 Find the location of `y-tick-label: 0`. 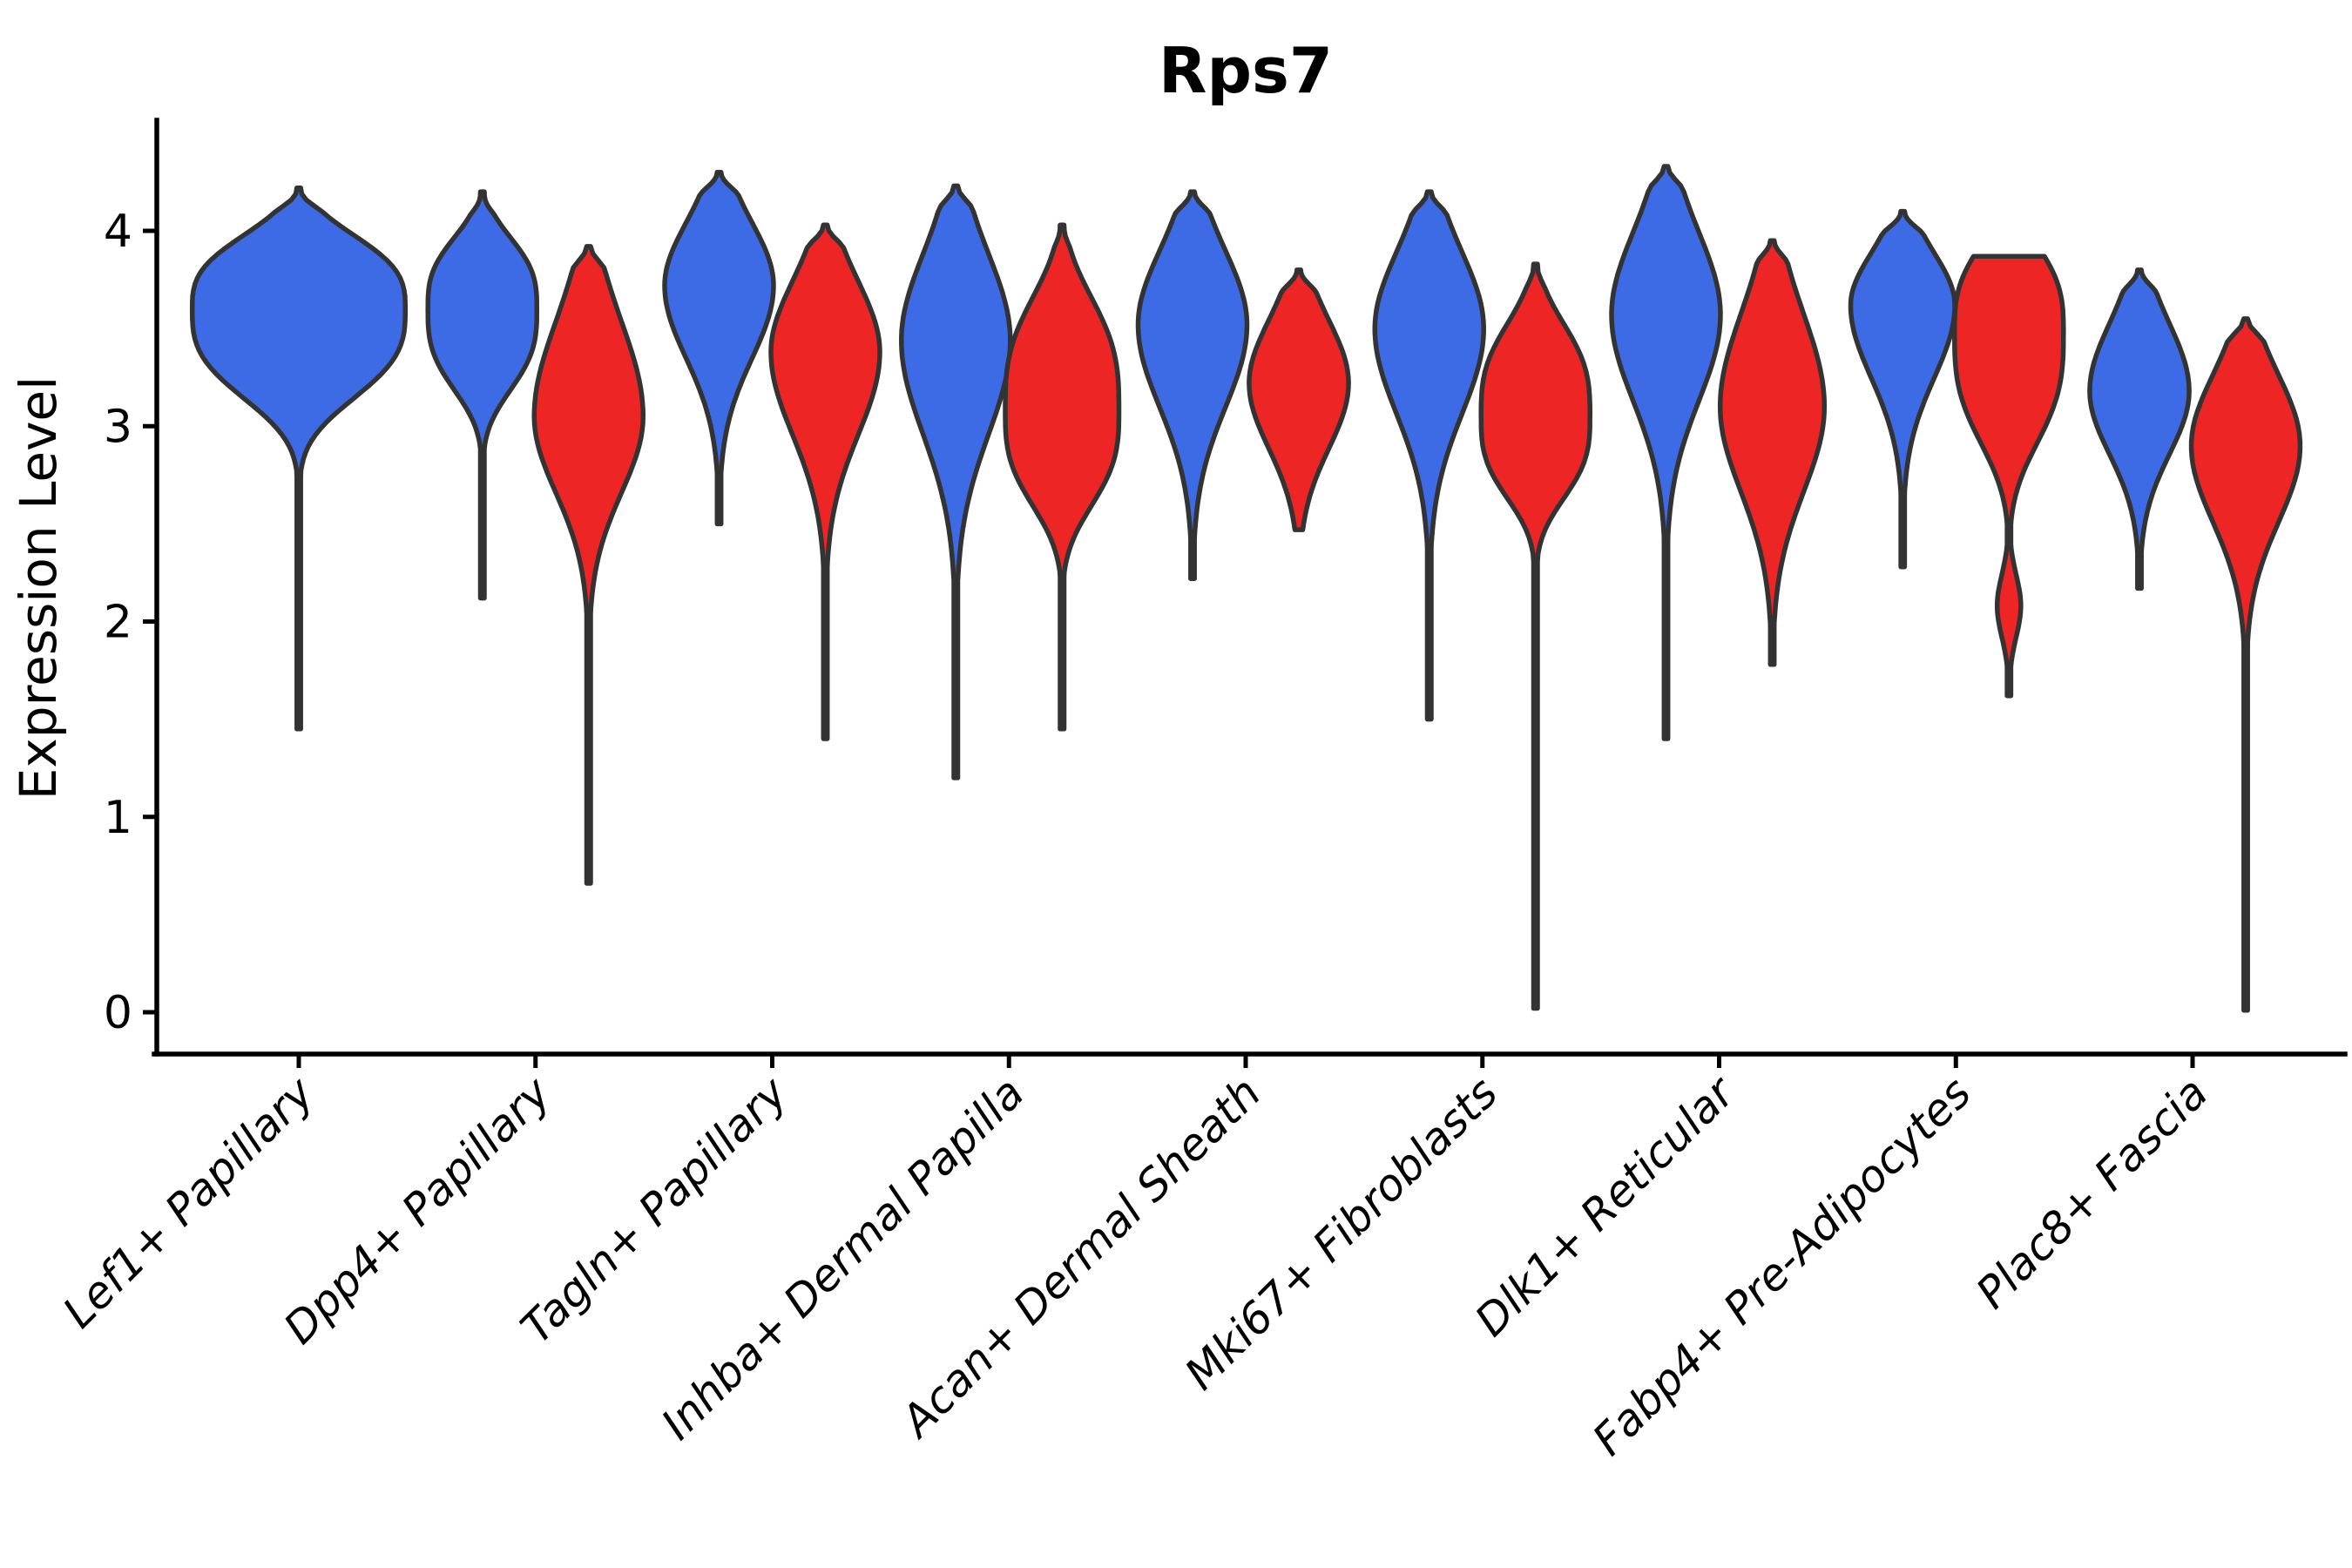

y-tick-label: 0 is located at coordinates (118, 1013).